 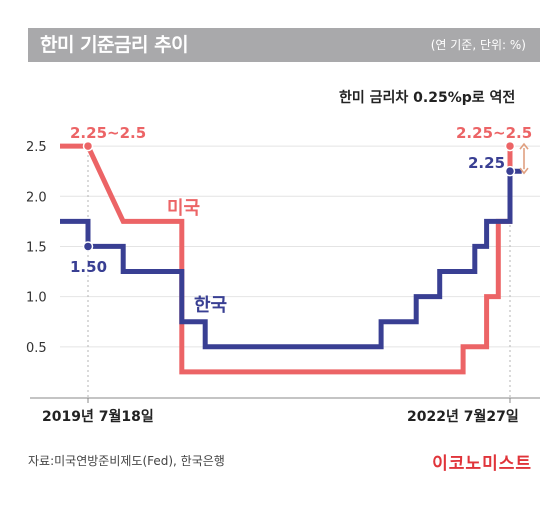 I want to click on x-label-start: 2019년 7월18일, so click(x=98, y=416).